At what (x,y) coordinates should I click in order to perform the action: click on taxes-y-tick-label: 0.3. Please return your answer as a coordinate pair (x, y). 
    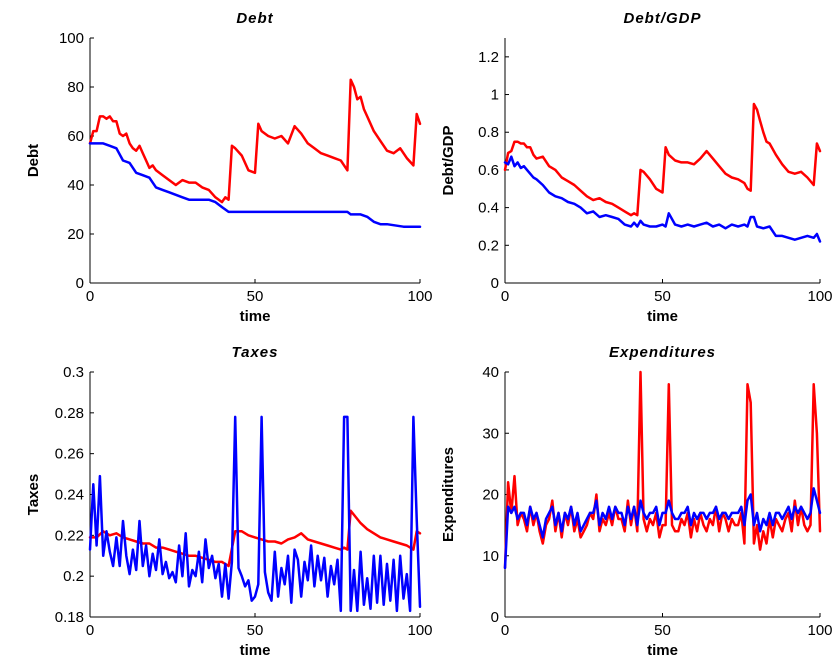
    Looking at the image, I should click on (73, 372).